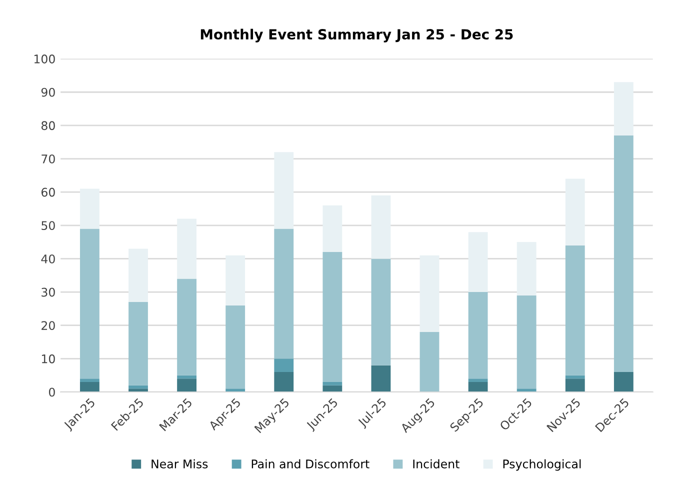 This screenshot has width=673, height=490. Describe the element at coordinates (44, 59) in the screenshot. I see `y-tick-label: 100` at that location.